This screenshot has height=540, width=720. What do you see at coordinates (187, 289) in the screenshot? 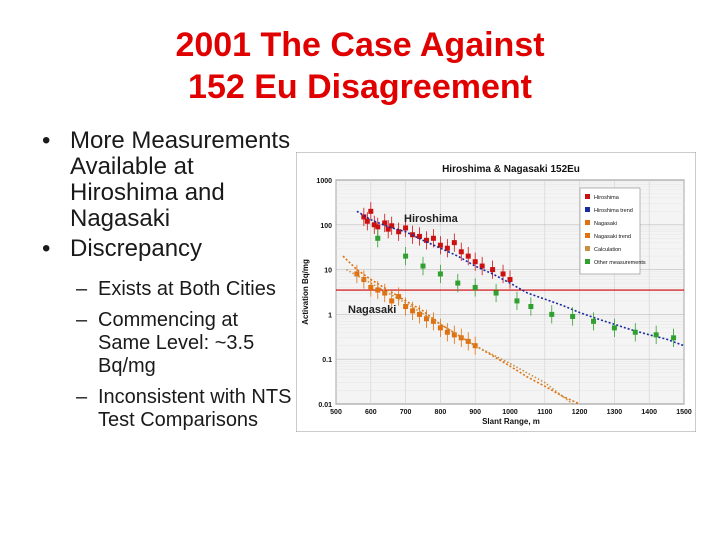
I see `sub-bullet-text: Exists at Both Cities` at bounding box center [187, 289].